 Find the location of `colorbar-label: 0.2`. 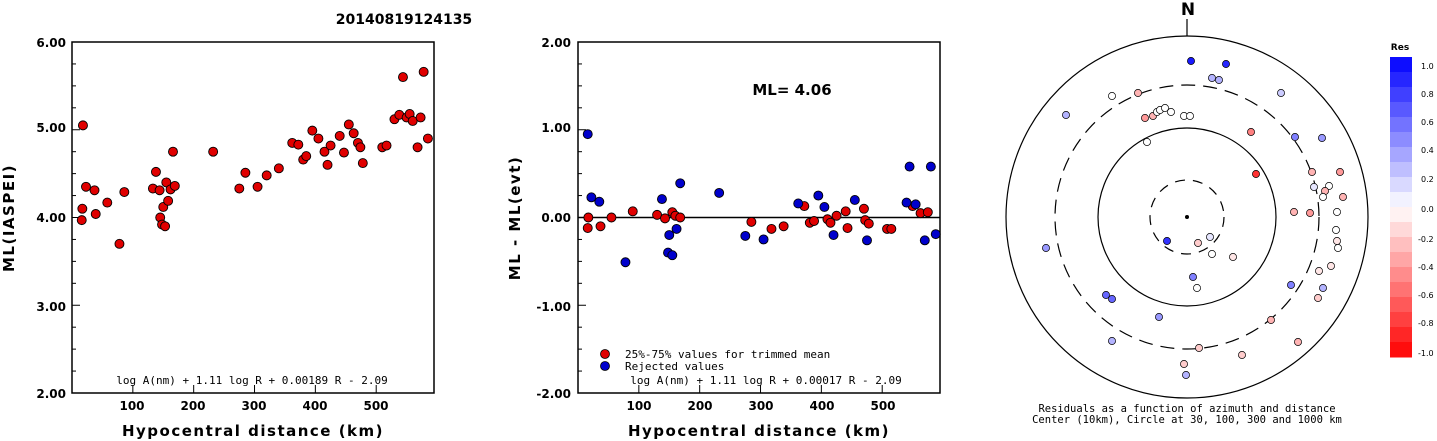

colorbar-label: 0.2 is located at coordinates (1427, 179).